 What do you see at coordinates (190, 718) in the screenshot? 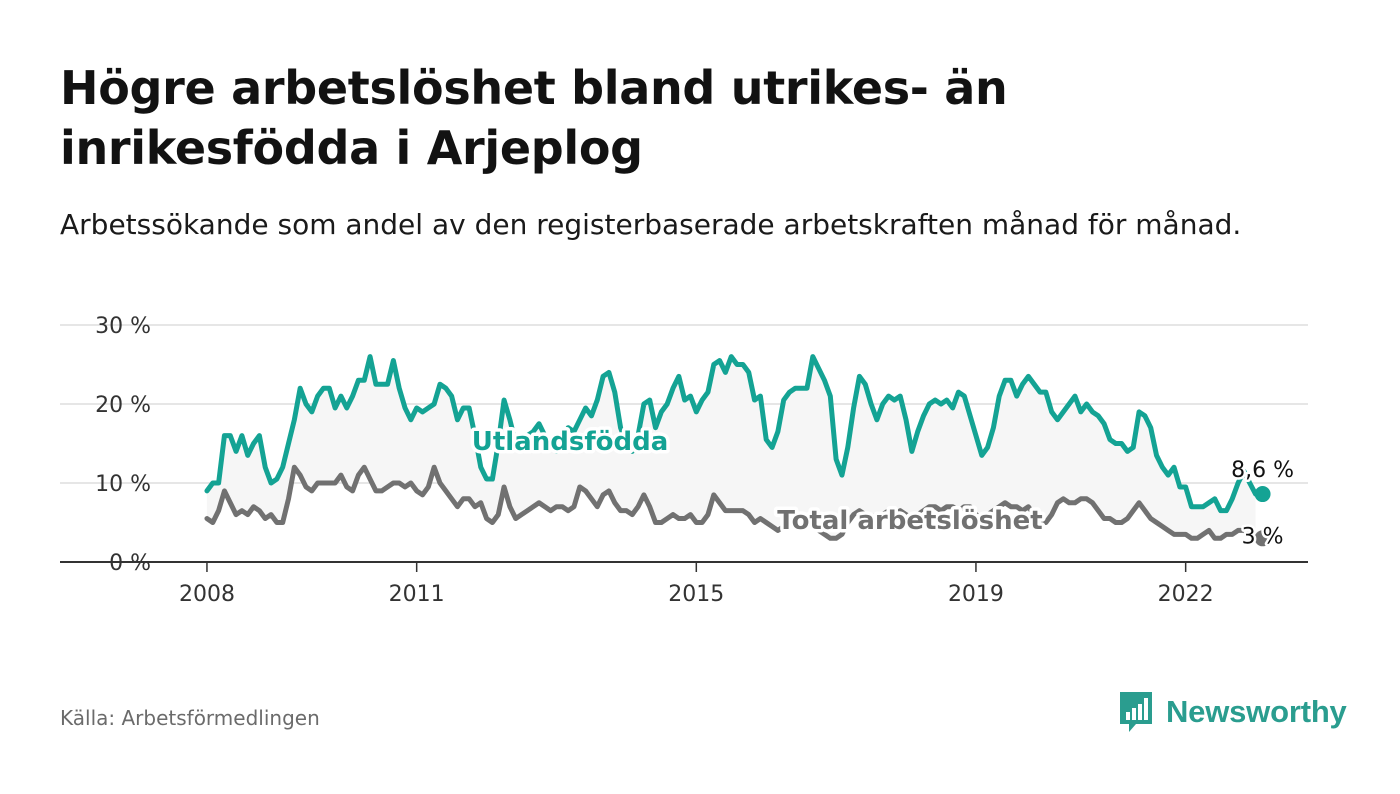
I see `source-note: Källa: Arbetsförmedlingen` at bounding box center [190, 718].